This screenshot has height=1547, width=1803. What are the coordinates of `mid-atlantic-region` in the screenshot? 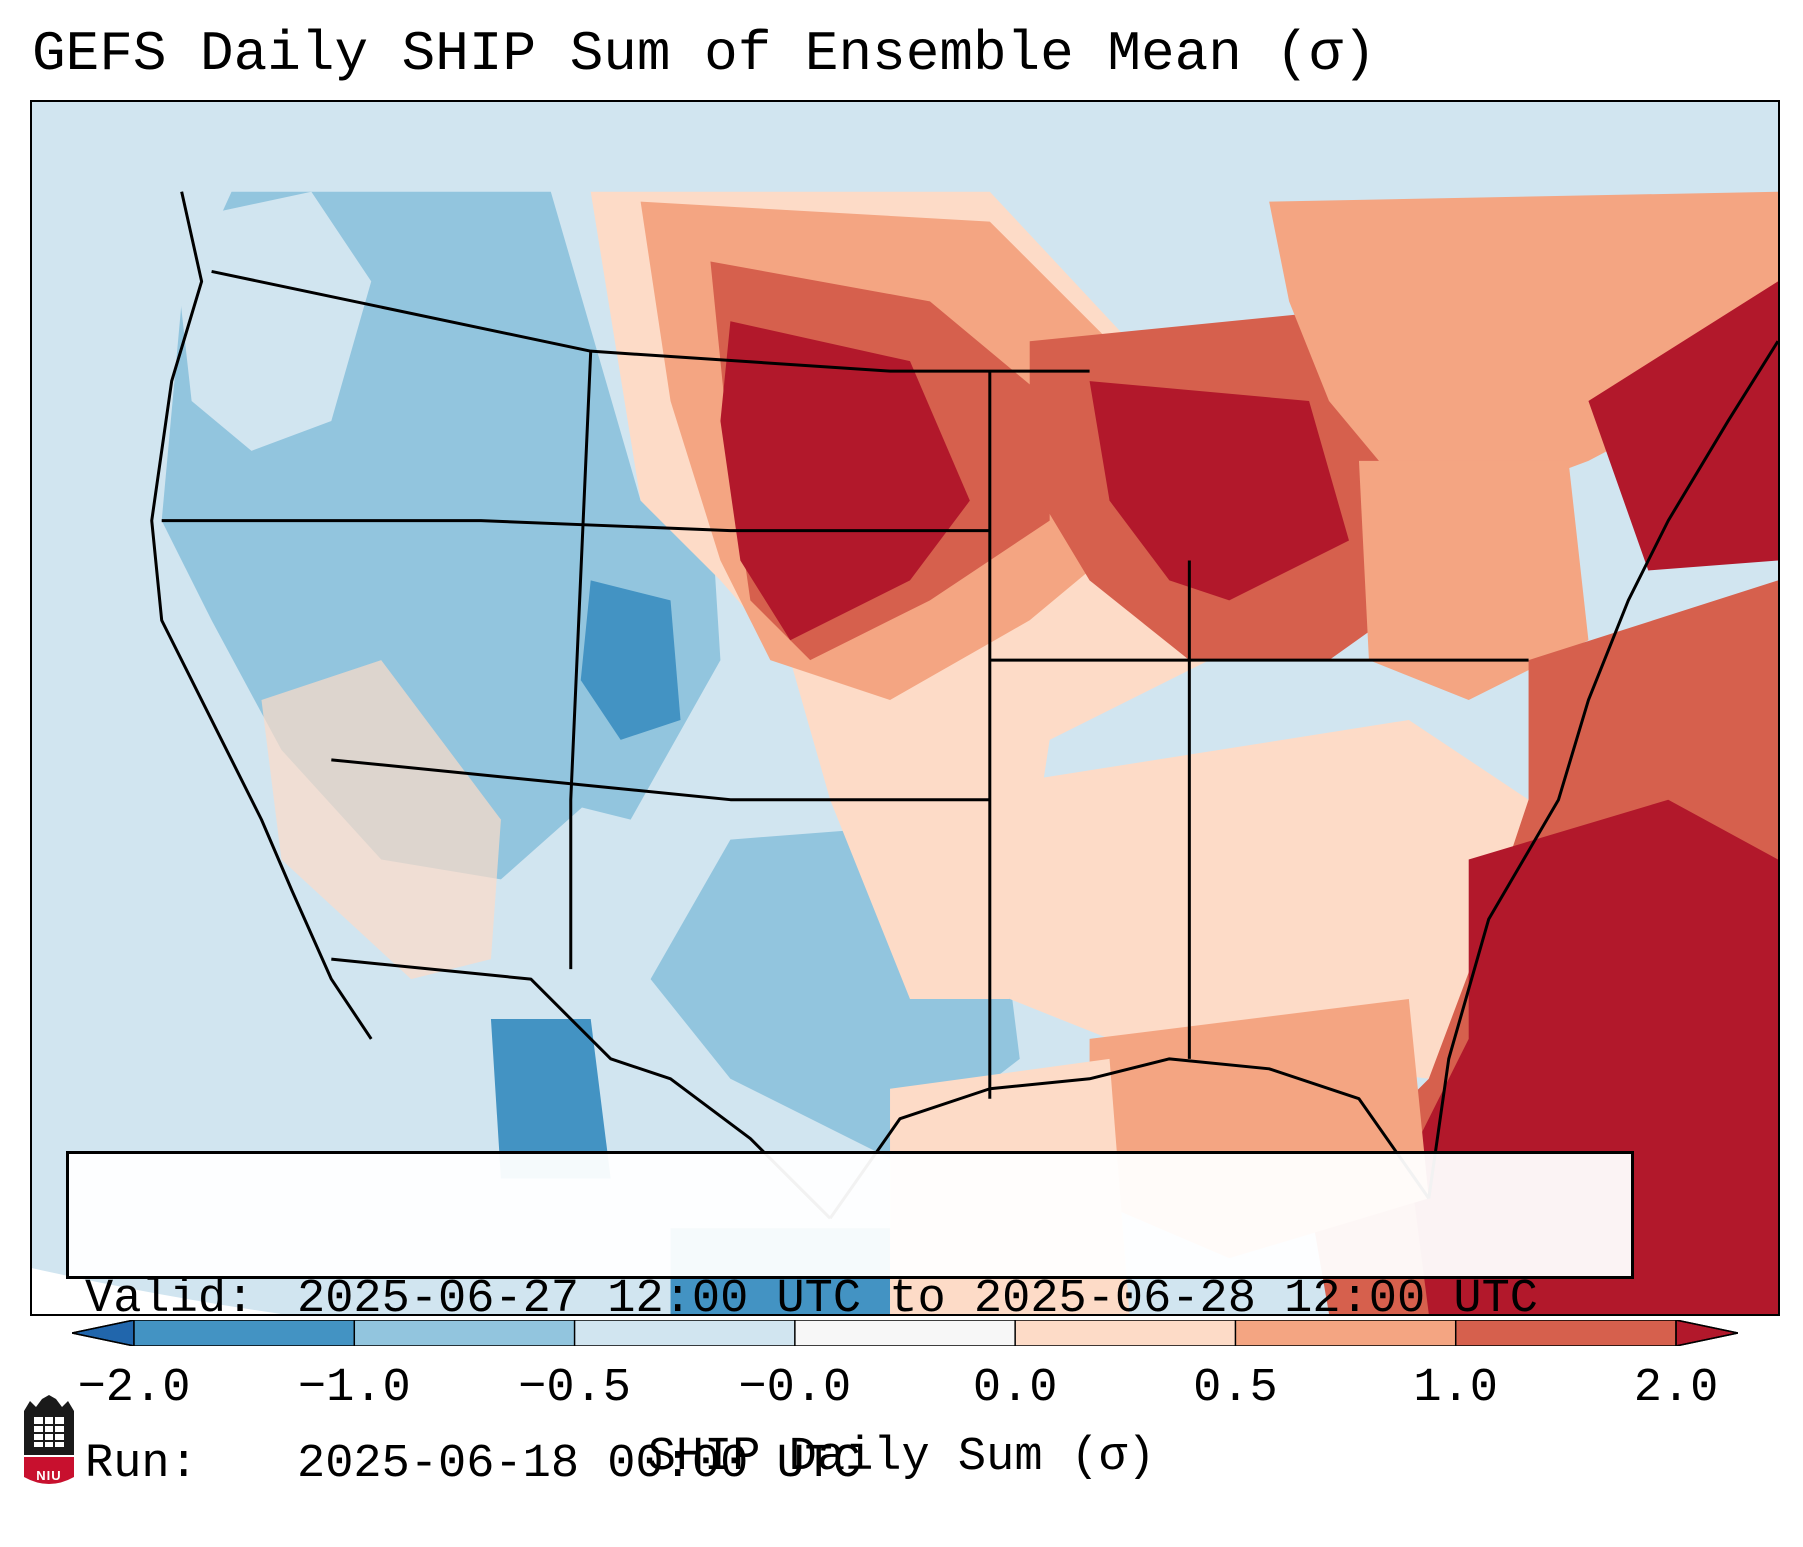 It's located at (1473, 580).